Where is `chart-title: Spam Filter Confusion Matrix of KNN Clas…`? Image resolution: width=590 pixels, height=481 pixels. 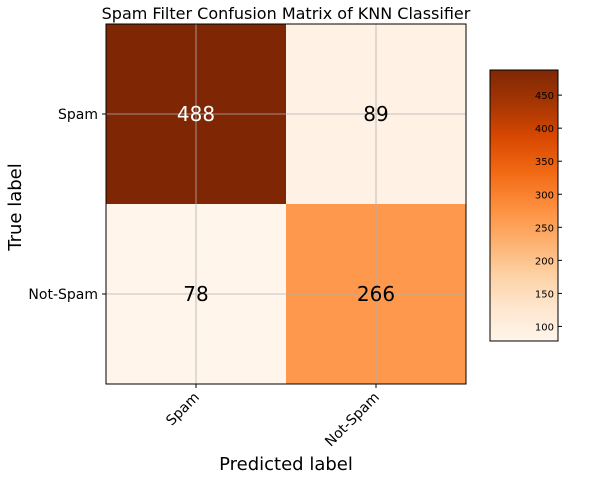
chart-title: Spam Filter Confusion Matrix of KNN Clas… is located at coordinates (286, 13).